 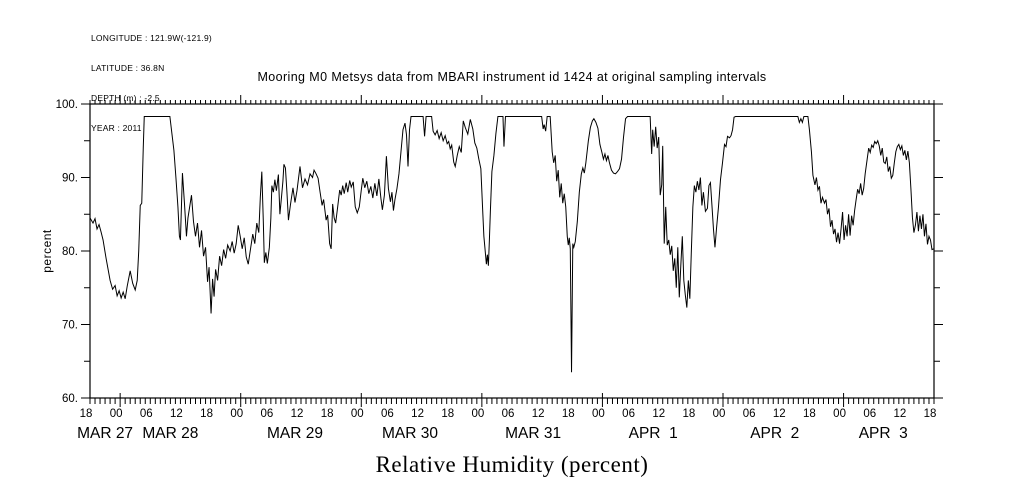 I want to click on x-axis-title: Relative Humidity (percent), so click(x=512, y=464).